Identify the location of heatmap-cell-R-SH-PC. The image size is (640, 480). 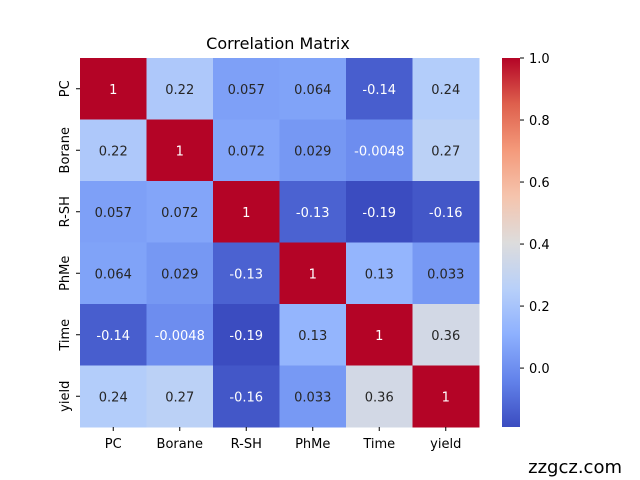
(113, 212).